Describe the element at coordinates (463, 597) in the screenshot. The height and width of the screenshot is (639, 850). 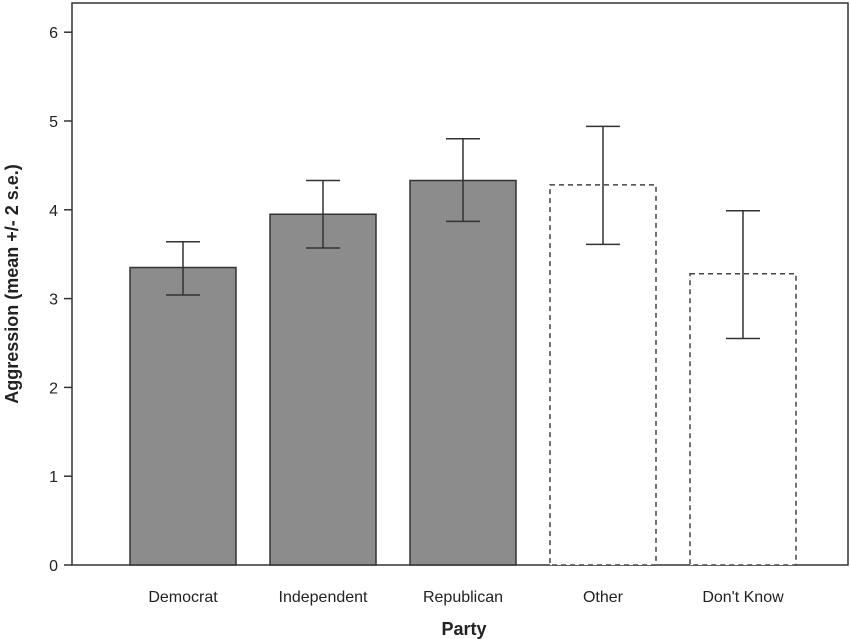
I see `x-tick-label: Republican` at that location.